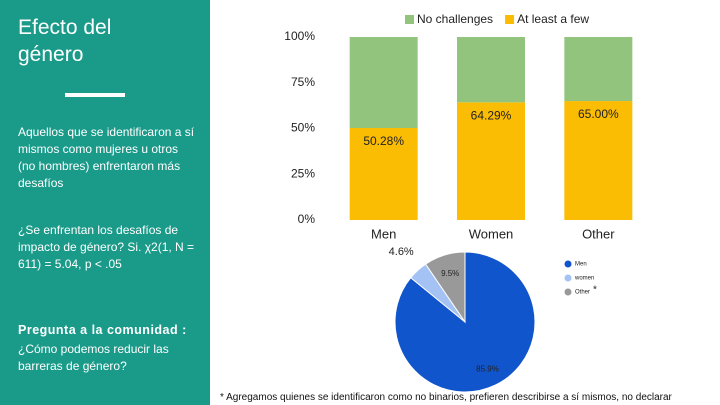 This screenshot has height=405, width=720. What do you see at coordinates (491, 233) in the screenshot?
I see `x-tick-label: Women` at bounding box center [491, 233].